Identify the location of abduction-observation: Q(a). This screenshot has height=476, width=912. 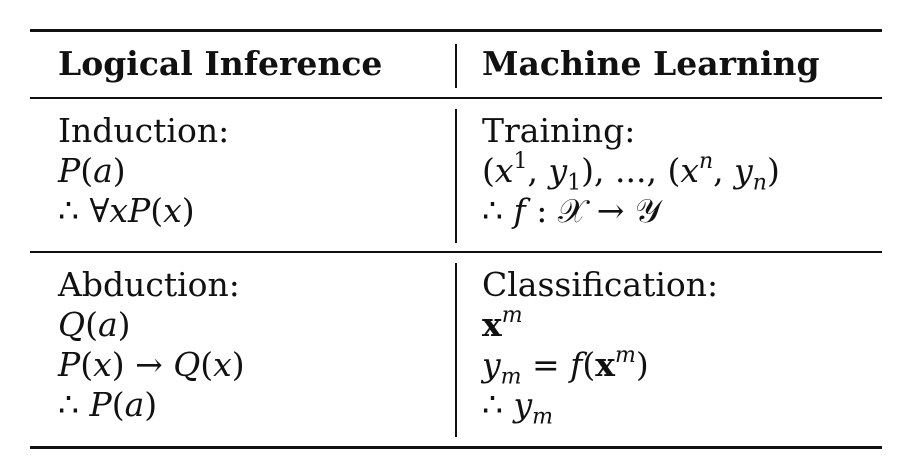
(94, 324).